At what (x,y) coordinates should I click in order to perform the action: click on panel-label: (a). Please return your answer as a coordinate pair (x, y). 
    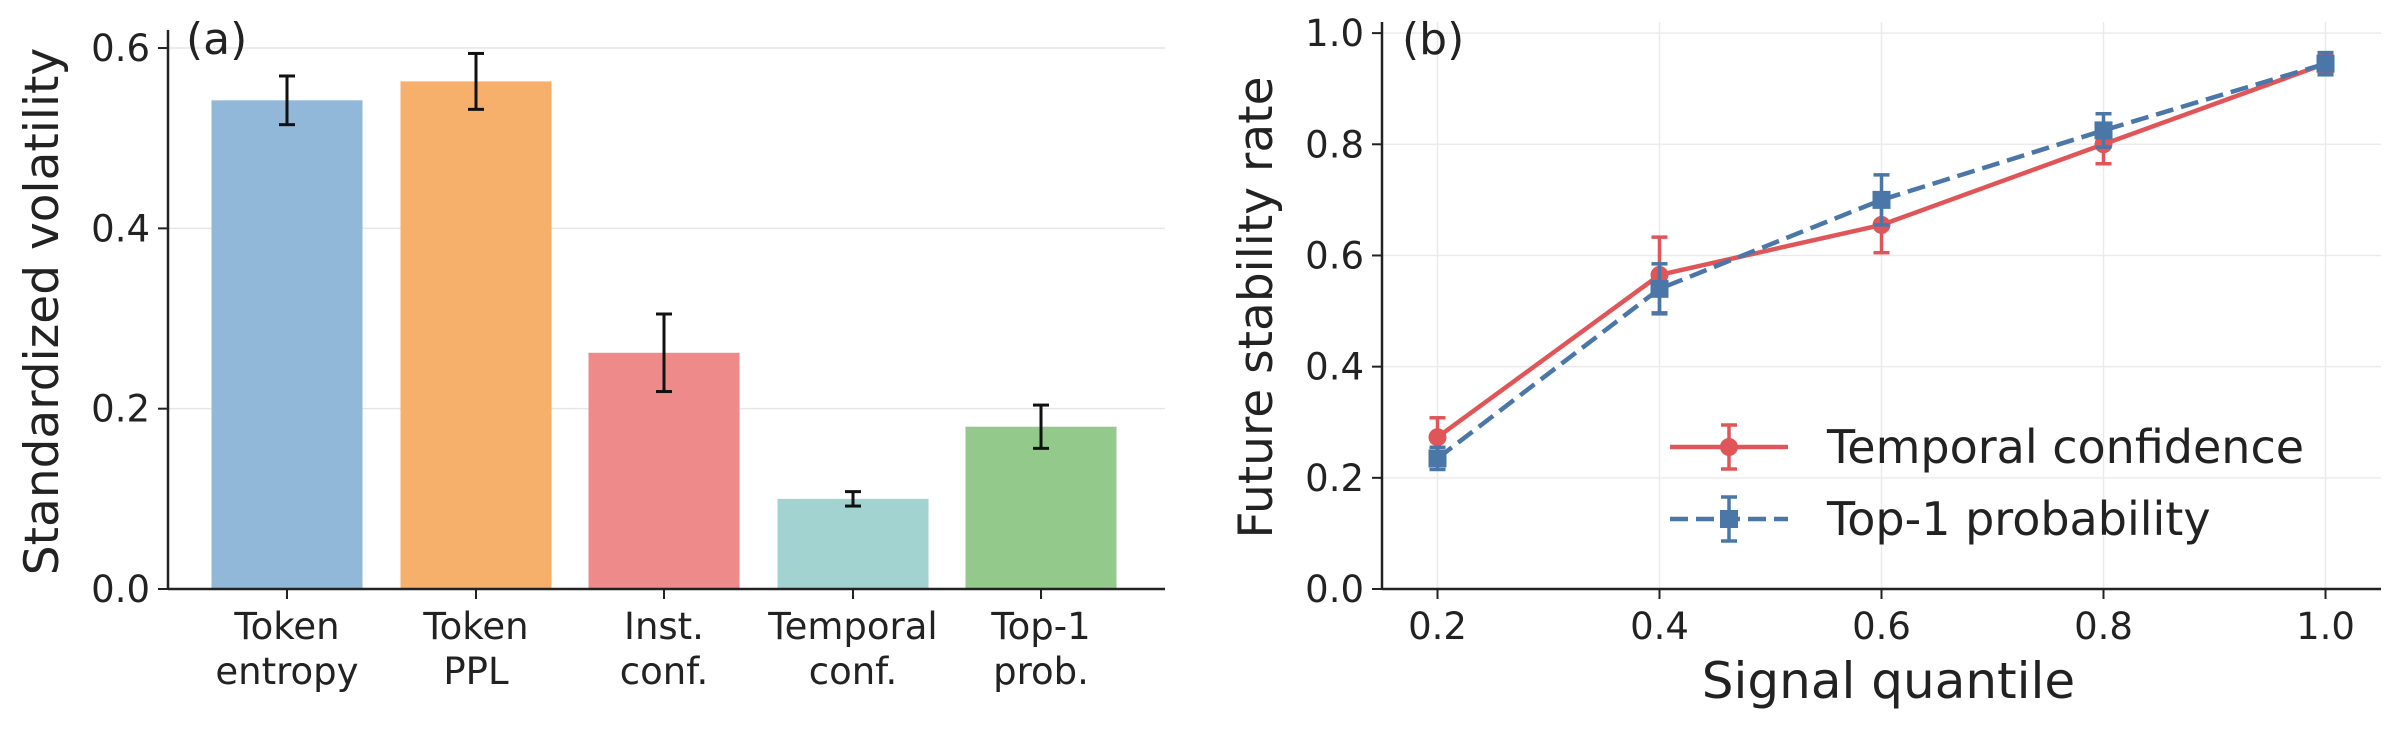
    Looking at the image, I should click on (216, 39).